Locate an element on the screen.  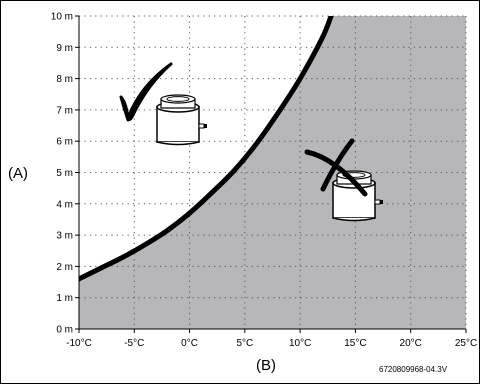
x-tick-label: 20°C is located at coordinates (411, 343).